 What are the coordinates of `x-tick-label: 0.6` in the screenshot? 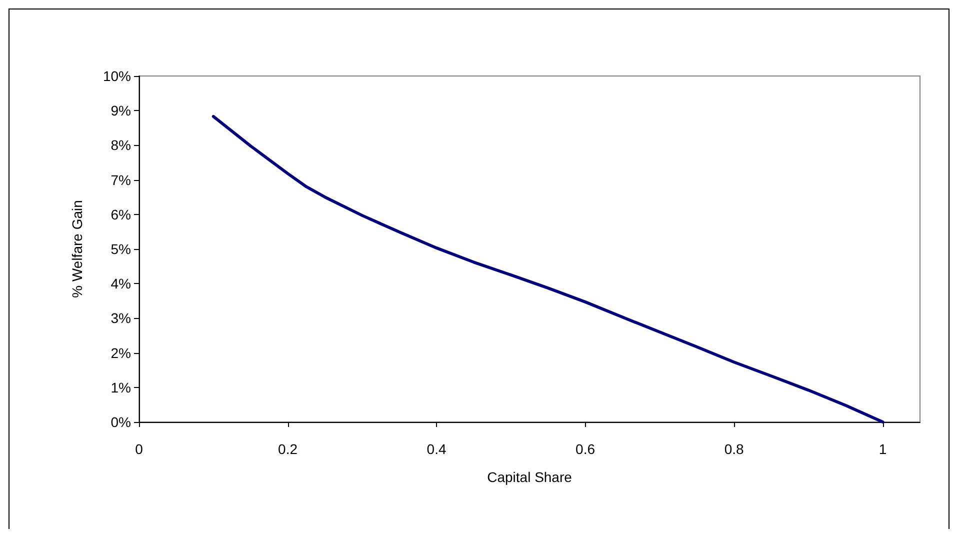 It's located at (586, 449).